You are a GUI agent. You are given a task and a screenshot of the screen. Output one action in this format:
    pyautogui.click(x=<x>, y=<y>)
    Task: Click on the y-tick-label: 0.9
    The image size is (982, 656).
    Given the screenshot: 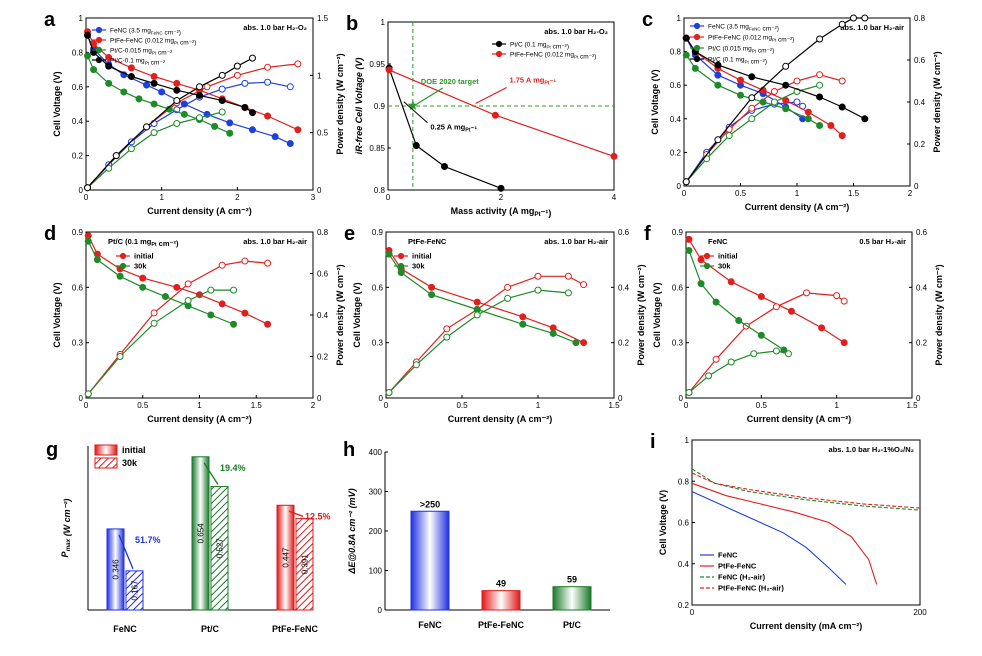 What is the action you would take?
    pyautogui.click(x=678, y=232)
    